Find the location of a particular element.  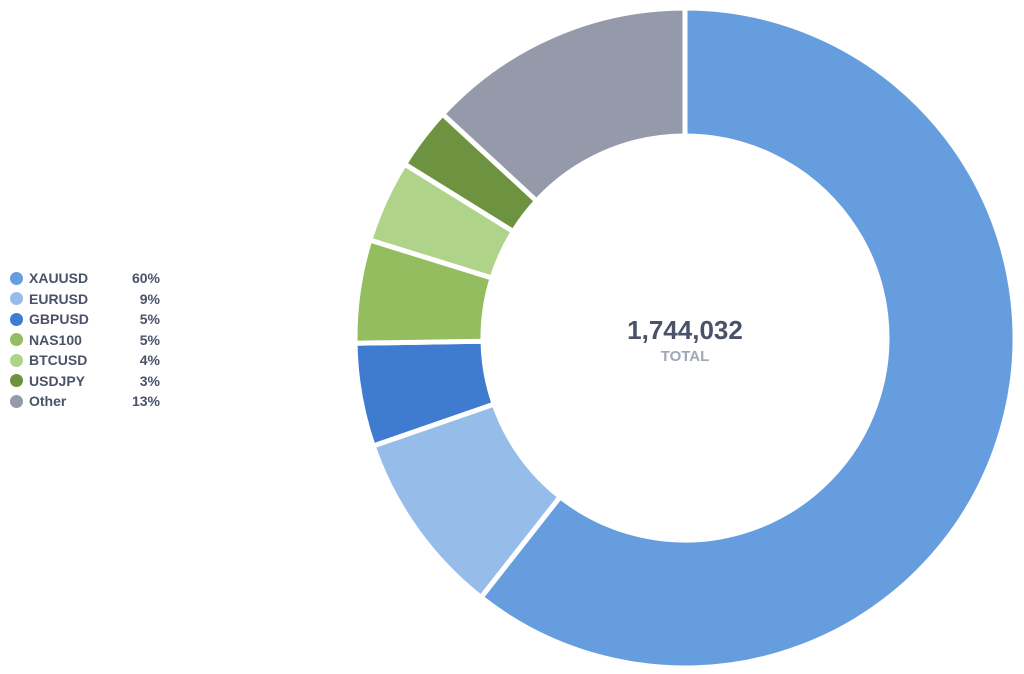

legend-label-usdjpy: USDJPY is located at coordinates (57, 380).